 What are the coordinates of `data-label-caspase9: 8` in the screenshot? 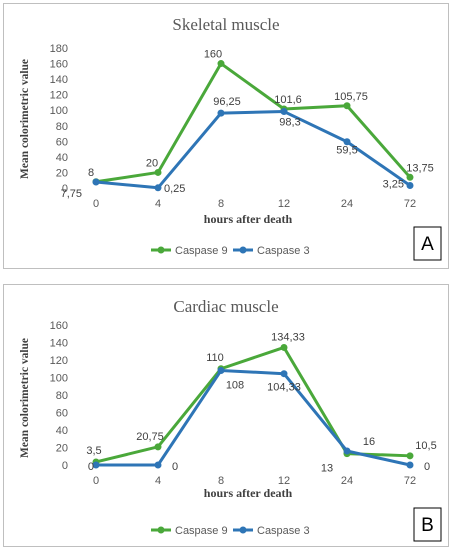 It's located at (91, 173).